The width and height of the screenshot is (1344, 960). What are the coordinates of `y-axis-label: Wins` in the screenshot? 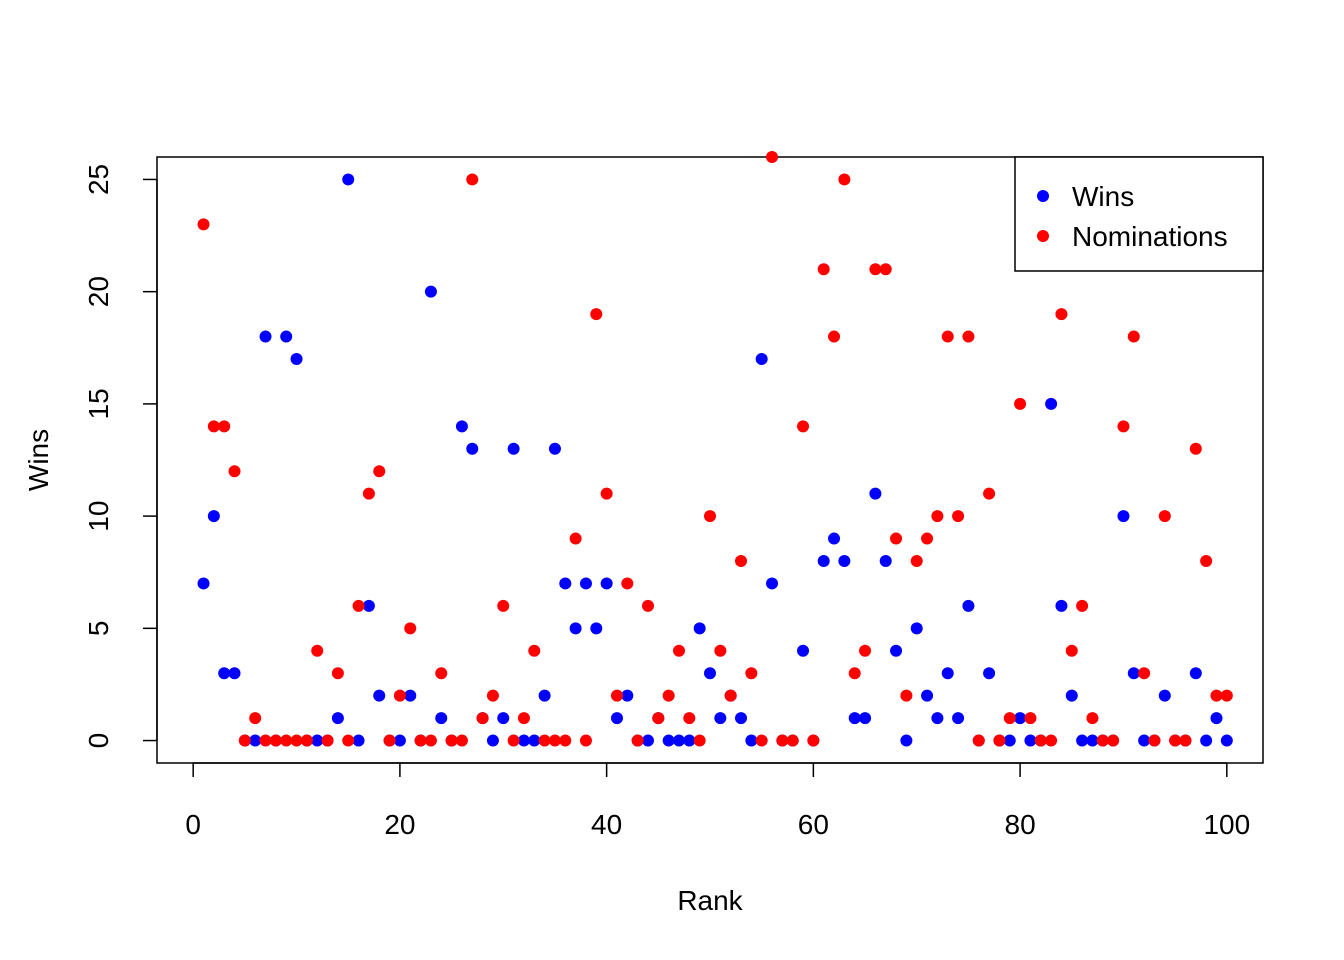 It's located at (38, 460).